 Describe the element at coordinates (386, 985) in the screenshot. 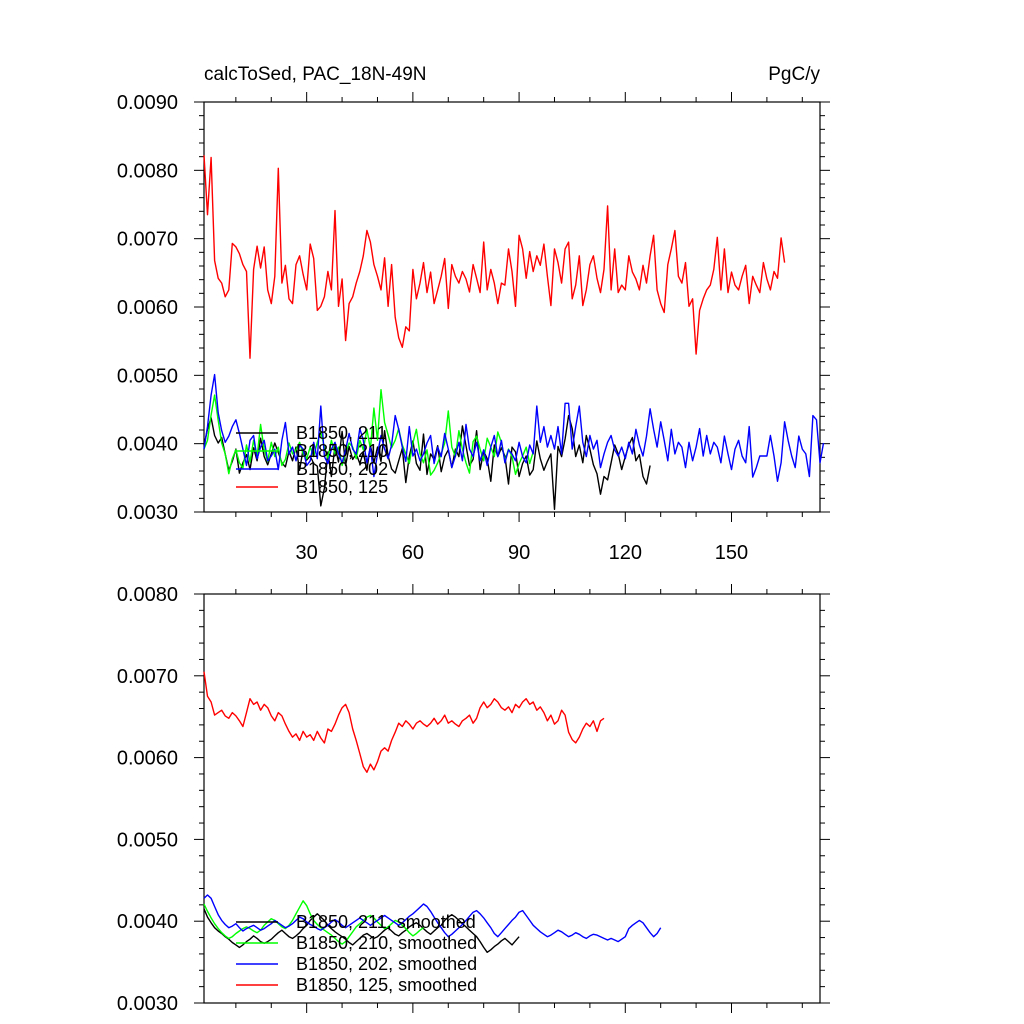

I see `legend-label: B1850, 125, smoothed` at that location.